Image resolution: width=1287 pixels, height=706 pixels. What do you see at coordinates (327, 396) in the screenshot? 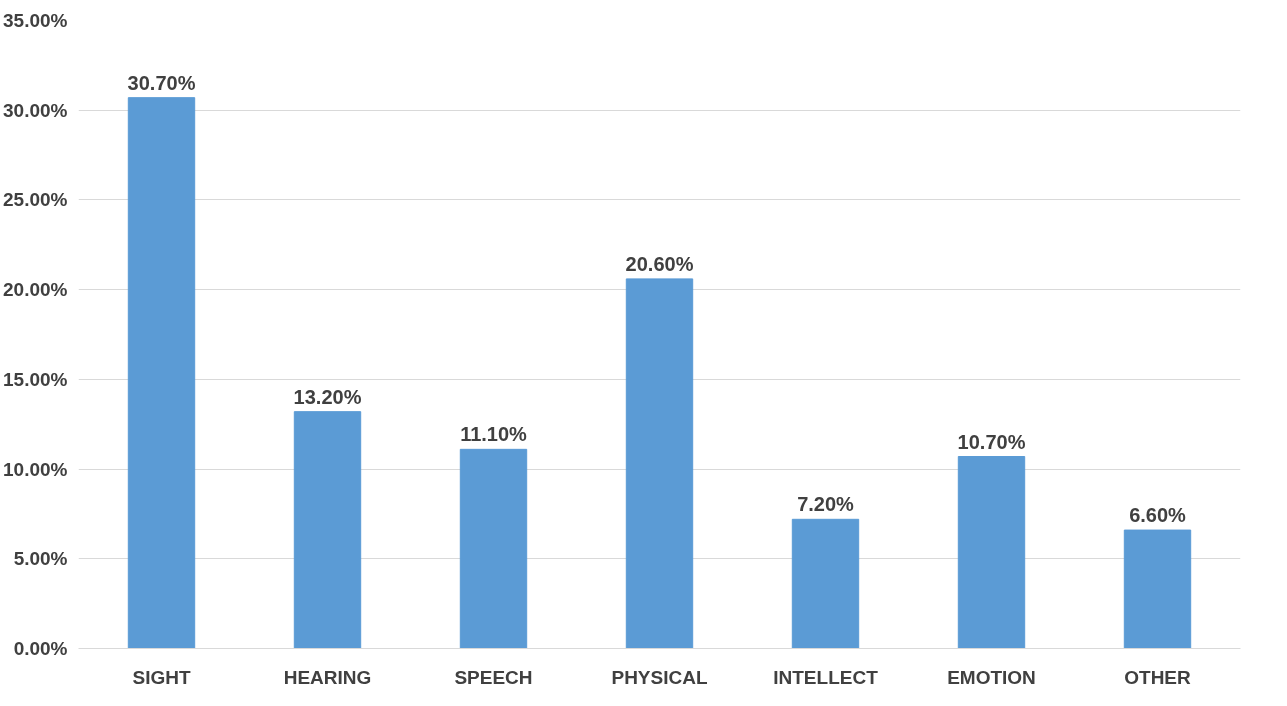
I see `data-label: 13.20%` at bounding box center [327, 396].